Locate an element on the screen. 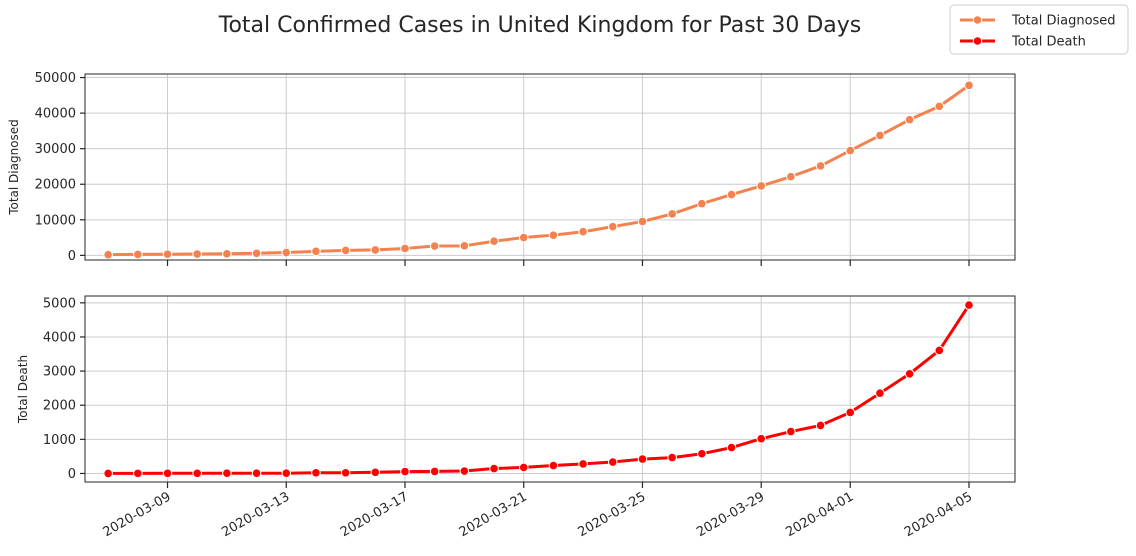 This screenshot has width=1136, height=556. legend-label: Total Diagnosed is located at coordinates (1063, 21).